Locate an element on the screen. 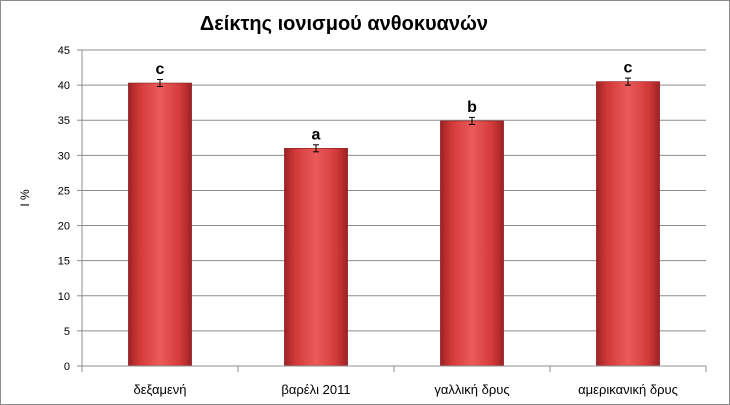 This screenshot has width=730, height=405. chart-title: Δείκτης ιονισμού ανθοκυανών is located at coordinates (344, 24).